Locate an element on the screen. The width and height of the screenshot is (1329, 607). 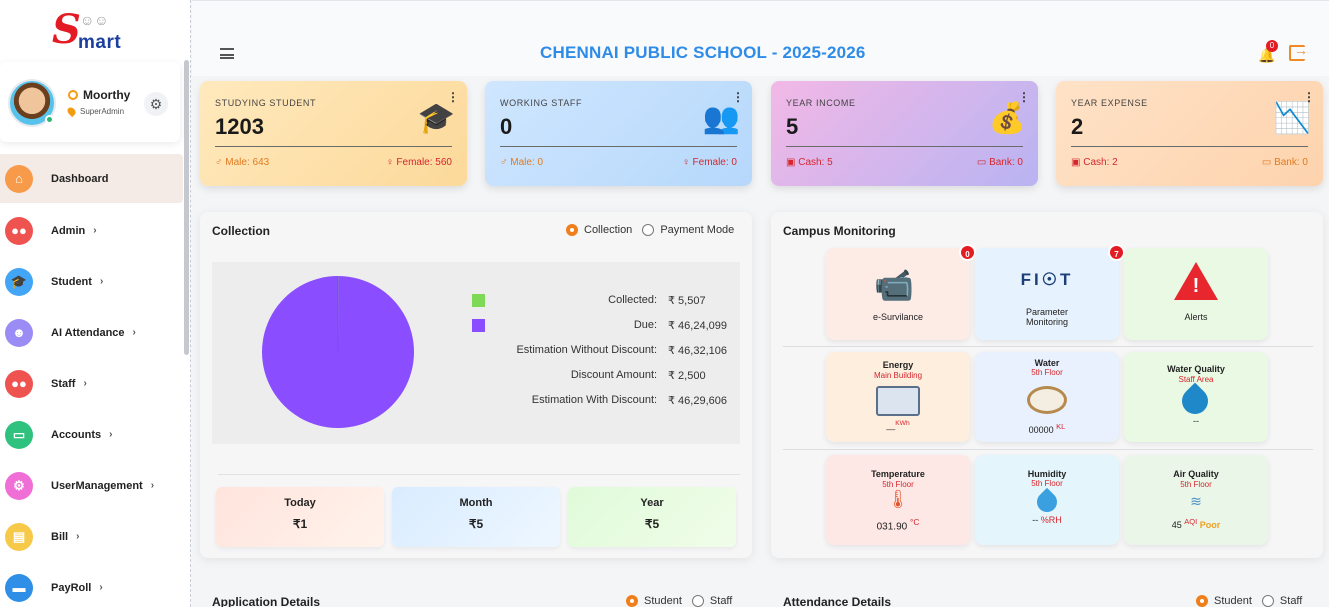
tile-water-quality: Water Quality Staff Area -- is located at coordinates (1196, 397).